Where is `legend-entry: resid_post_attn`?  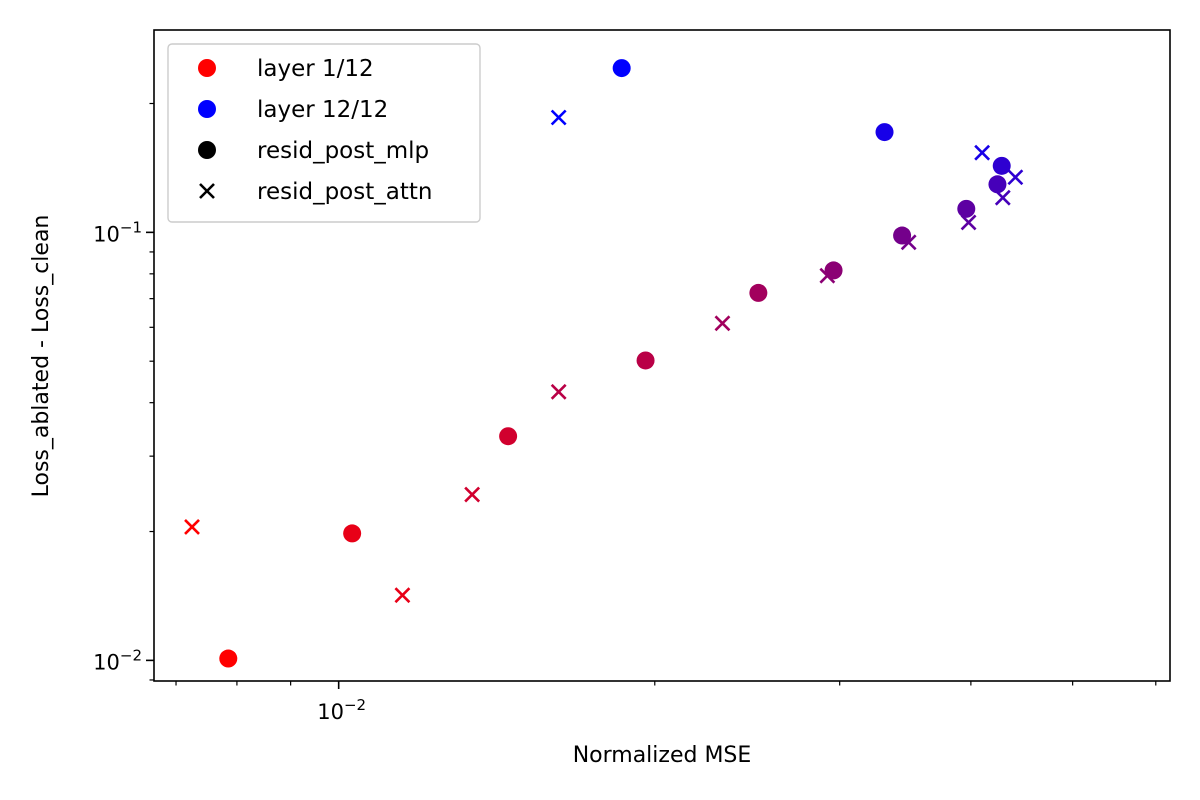 legend-entry: resid_post_attn is located at coordinates (315, 192).